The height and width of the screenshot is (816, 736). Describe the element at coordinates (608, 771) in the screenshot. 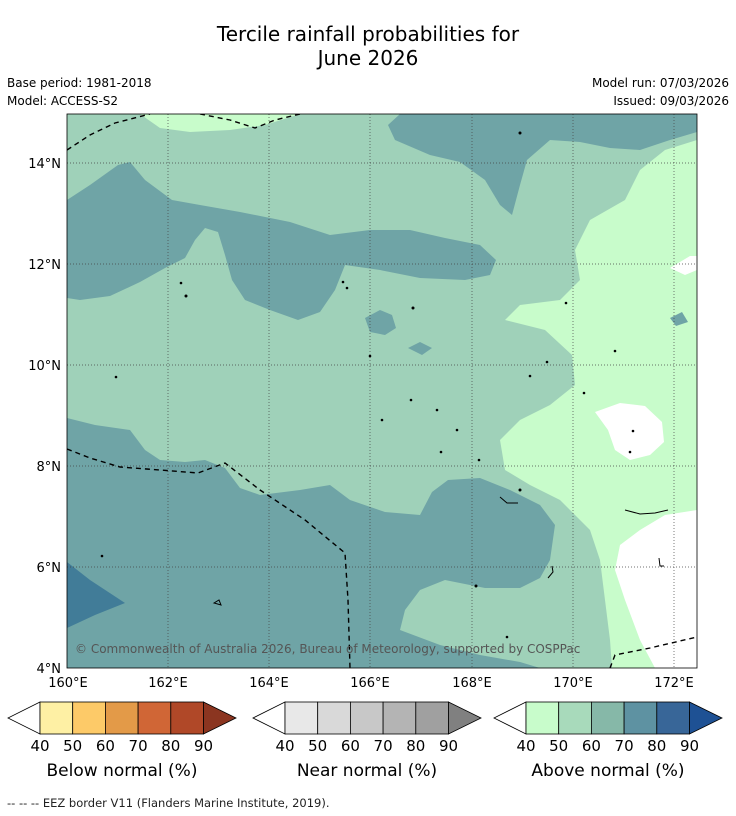

I see `above-normal-caption: Above normal (%)` at that location.